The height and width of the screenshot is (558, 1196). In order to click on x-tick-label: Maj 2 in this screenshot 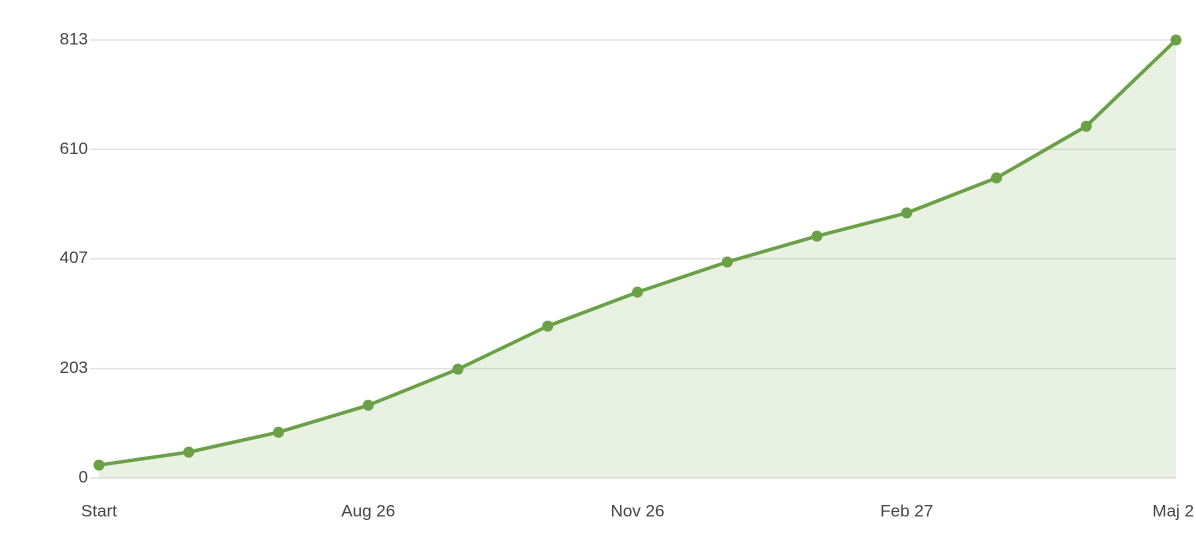, I will do `click(1173, 510)`.